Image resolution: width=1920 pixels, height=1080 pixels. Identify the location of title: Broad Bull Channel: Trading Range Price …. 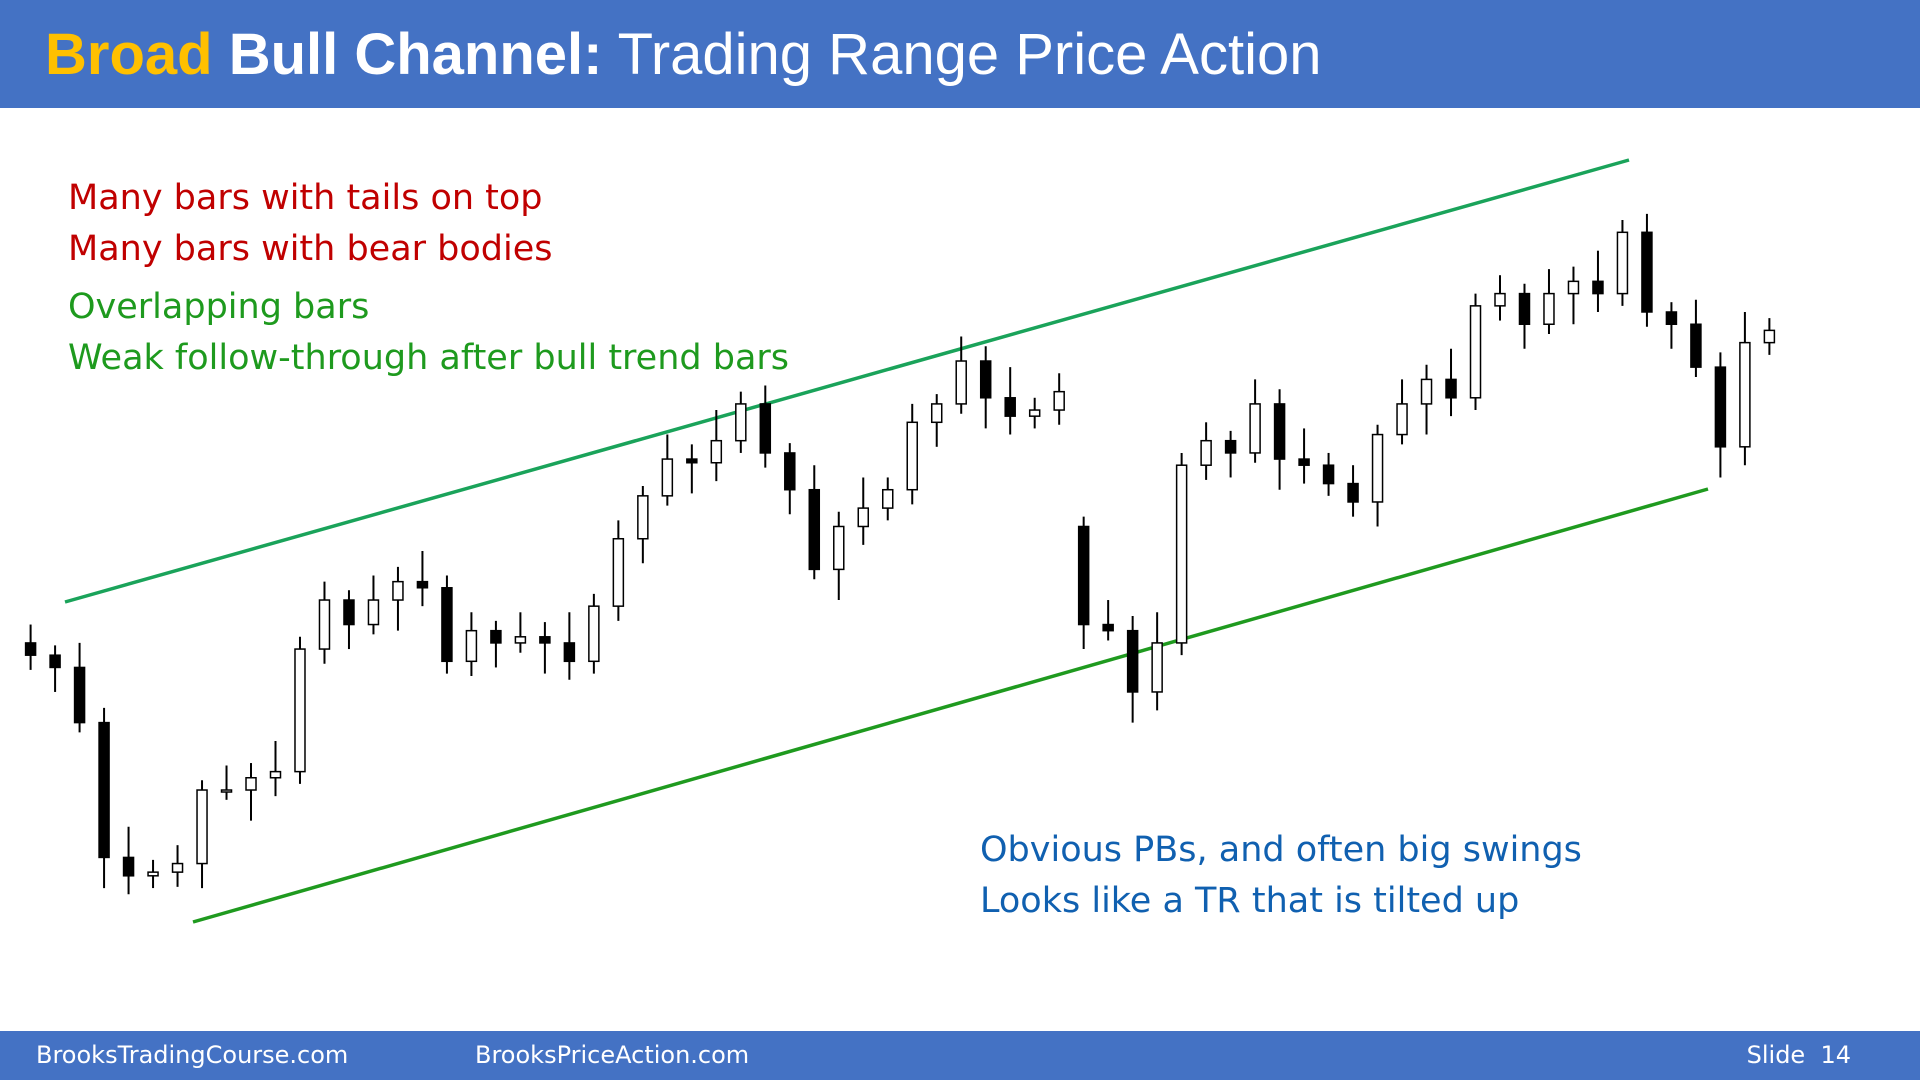
(683, 54).